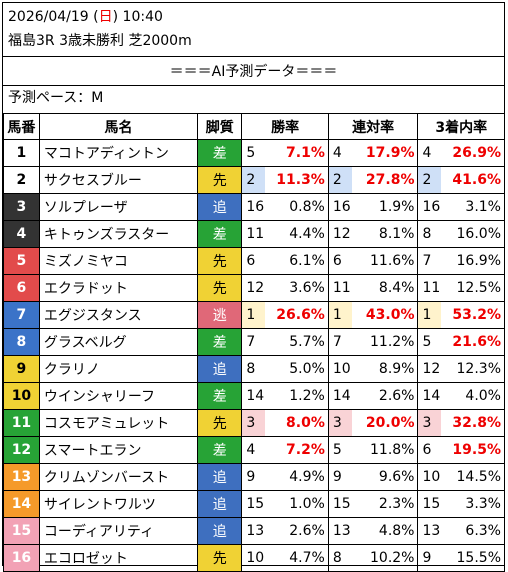 The height and width of the screenshot is (572, 508). I want to click on win-rank: 13, so click(253, 531).